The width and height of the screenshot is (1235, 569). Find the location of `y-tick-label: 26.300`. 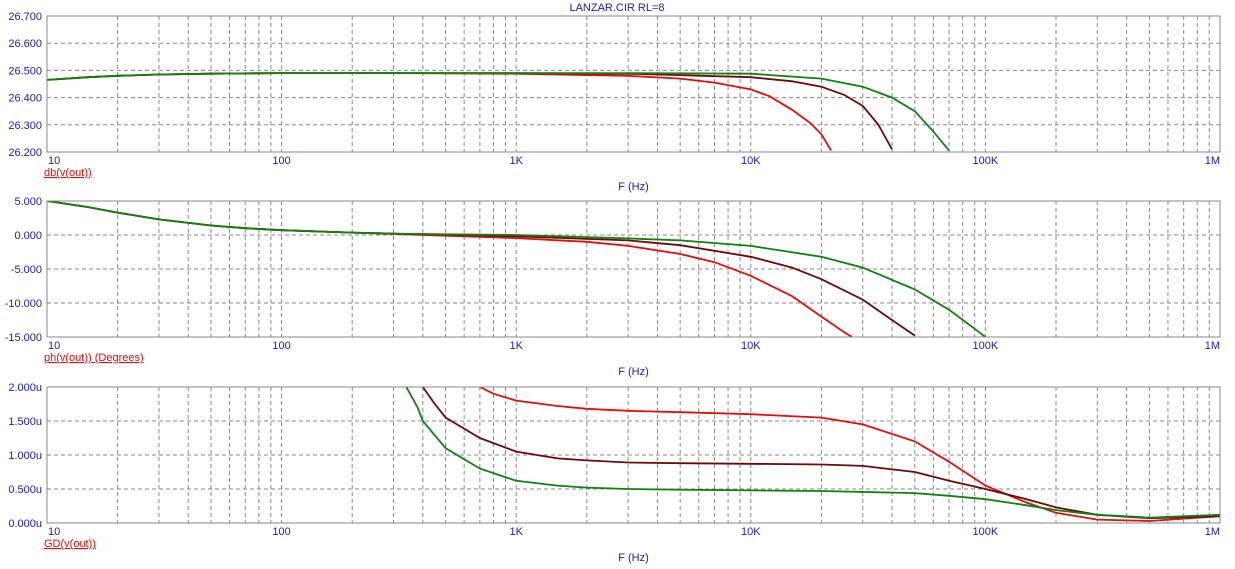

y-tick-label: 26.300 is located at coordinates (25, 126).